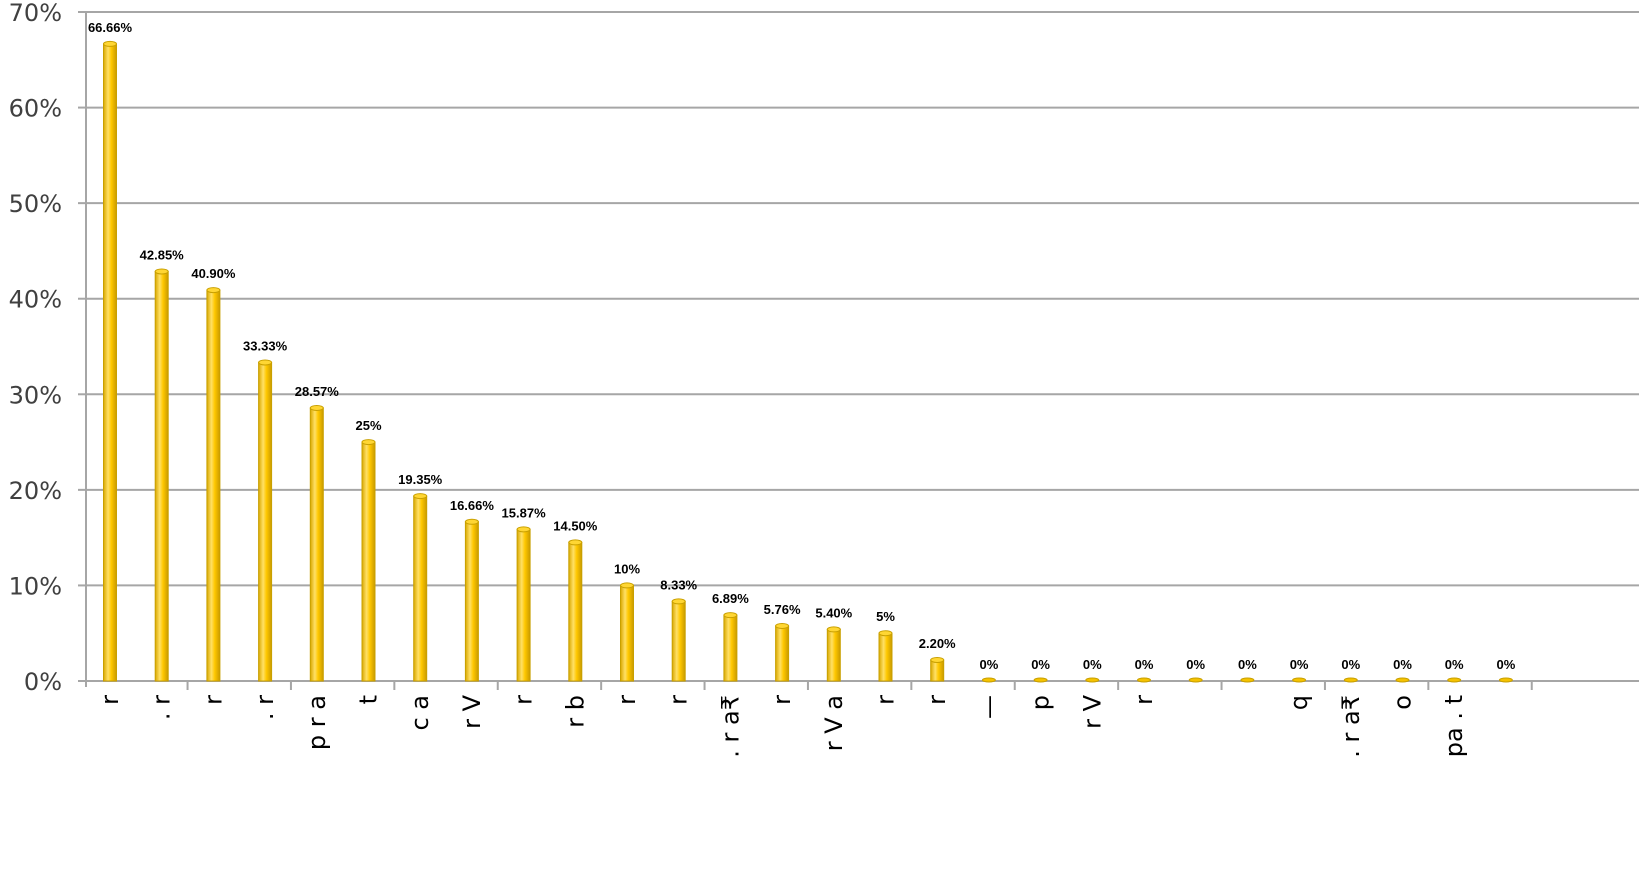  I want to click on data-label: 8.33%, so click(678, 584).